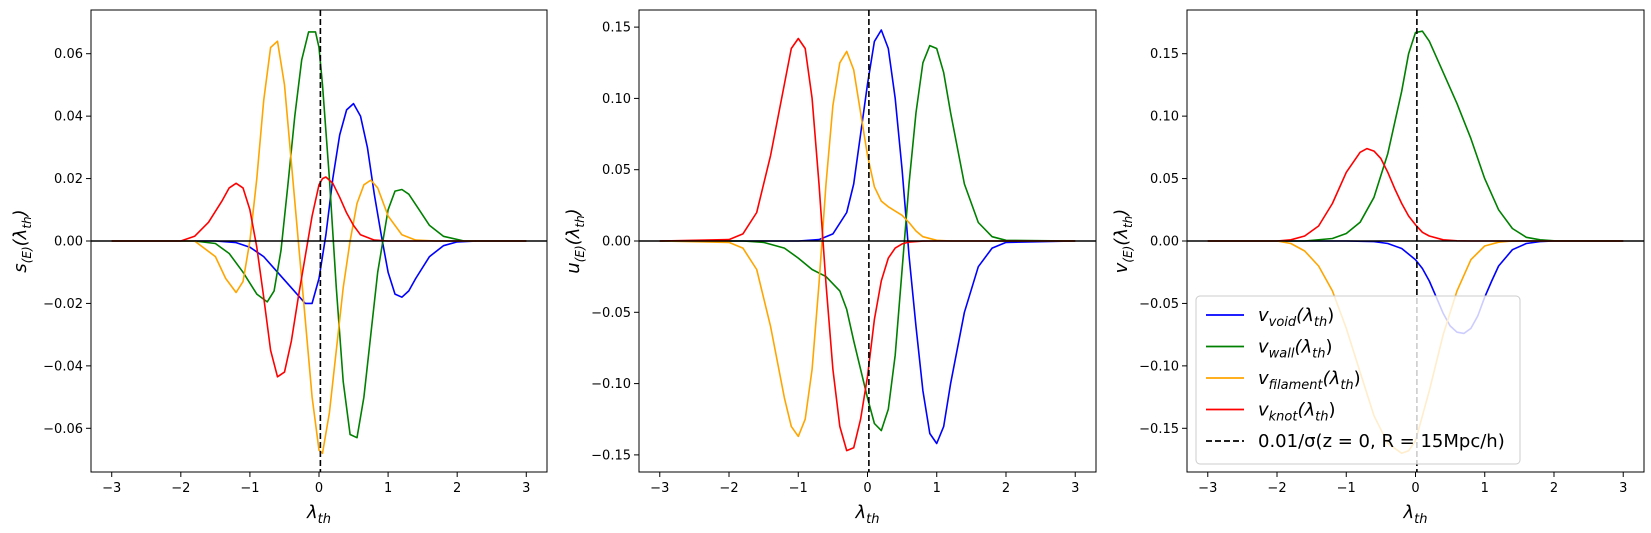 The height and width of the screenshot is (533, 1651). Describe the element at coordinates (575, 240) in the screenshot. I see `y-axis-label: u(E)(λth)` at that location.